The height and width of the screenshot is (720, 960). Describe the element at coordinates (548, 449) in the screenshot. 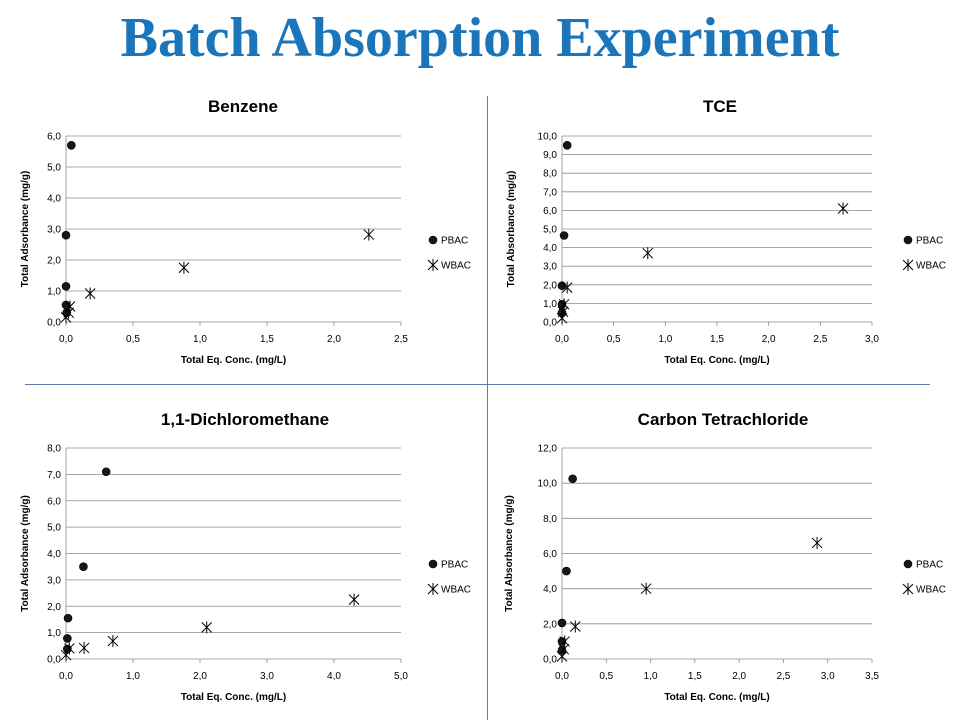

I see `y-tick-label: 12,0` at that location.